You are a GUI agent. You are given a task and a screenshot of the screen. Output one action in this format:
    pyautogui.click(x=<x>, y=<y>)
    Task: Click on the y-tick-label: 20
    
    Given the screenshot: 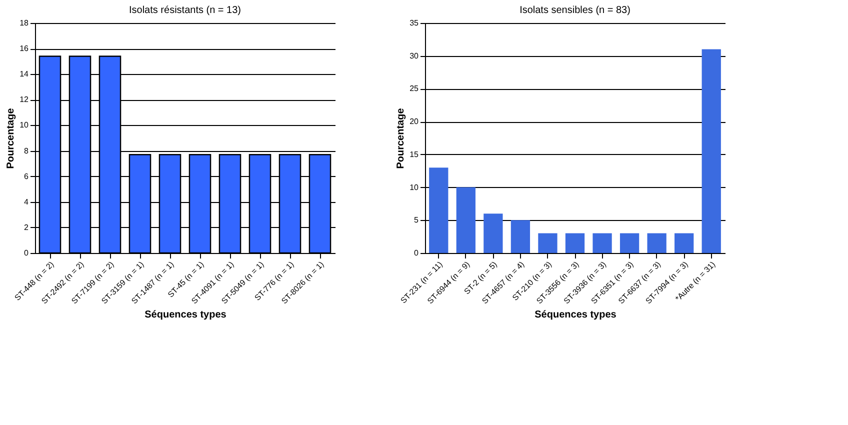 What is the action you would take?
    pyautogui.click(x=415, y=121)
    